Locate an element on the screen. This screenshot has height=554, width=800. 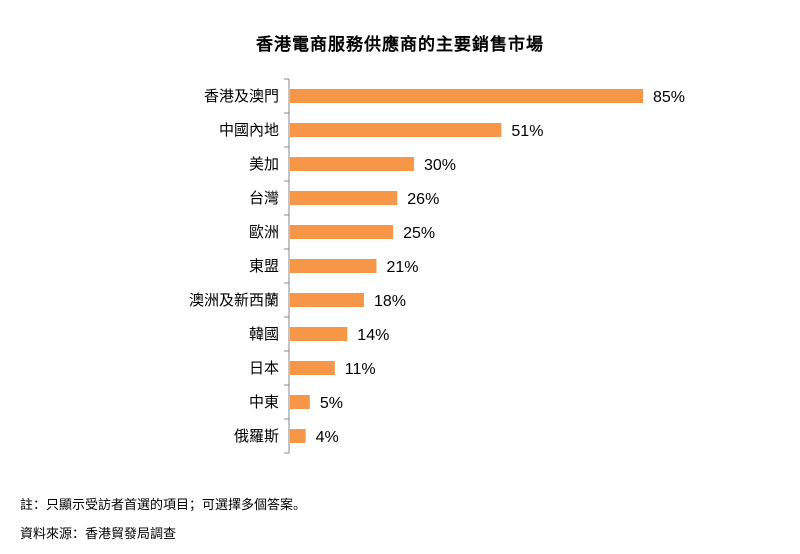
data-label: 85% is located at coordinates (669, 97).